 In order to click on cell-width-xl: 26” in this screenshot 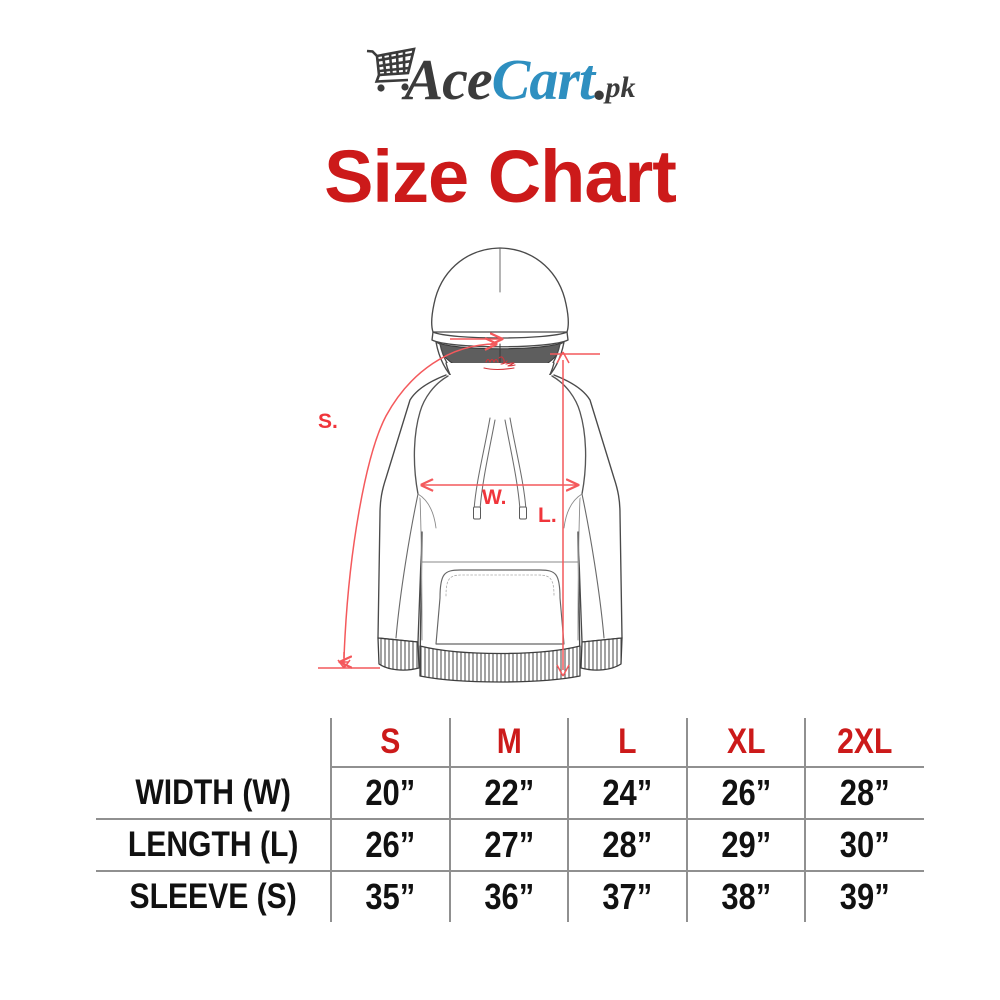, I will do `click(746, 793)`.